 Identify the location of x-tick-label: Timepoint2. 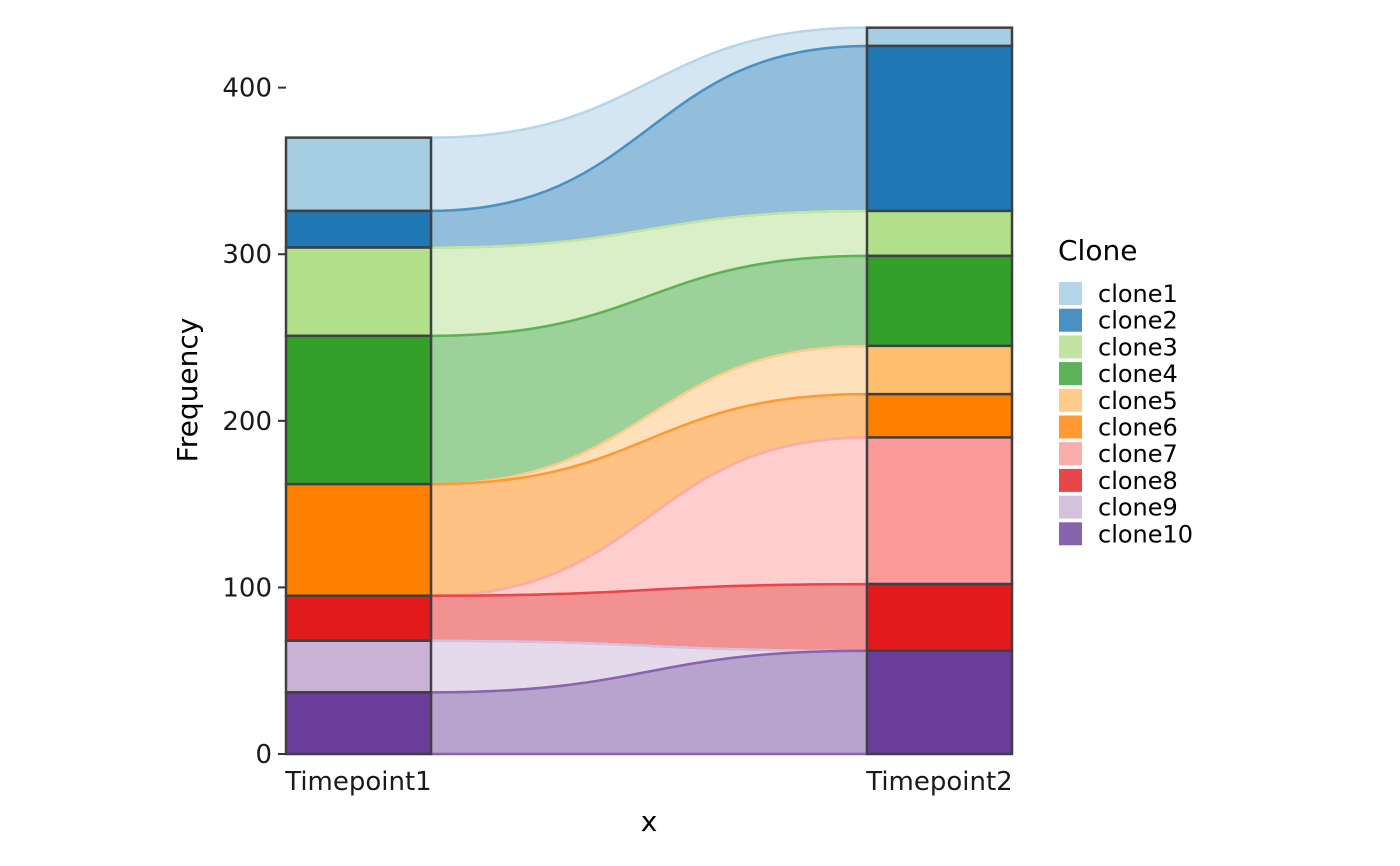
(938, 782).